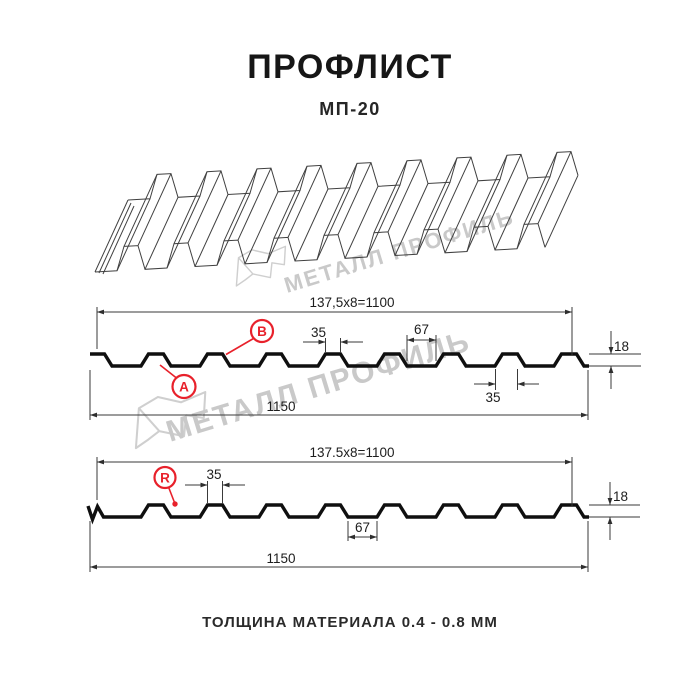 Image resolution: width=700 pixels, height=700 pixels. What do you see at coordinates (350, 622) in the screenshot?
I see `material-thickness-note: ТОЛЩИНА МАТЕРИАЛА 0.4 - 0.8 ММ` at bounding box center [350, 622].